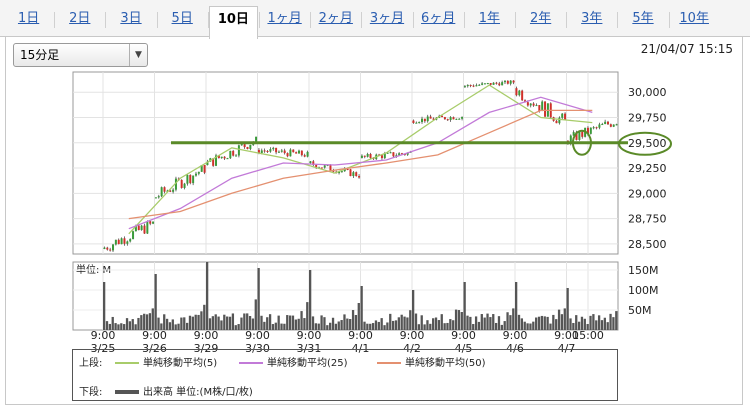 The width and height of the screenshot is (750, 407). Describe the element at coordinates (643, 290) in the screenshot. I see `volume-tick-label: 100M` at that location.